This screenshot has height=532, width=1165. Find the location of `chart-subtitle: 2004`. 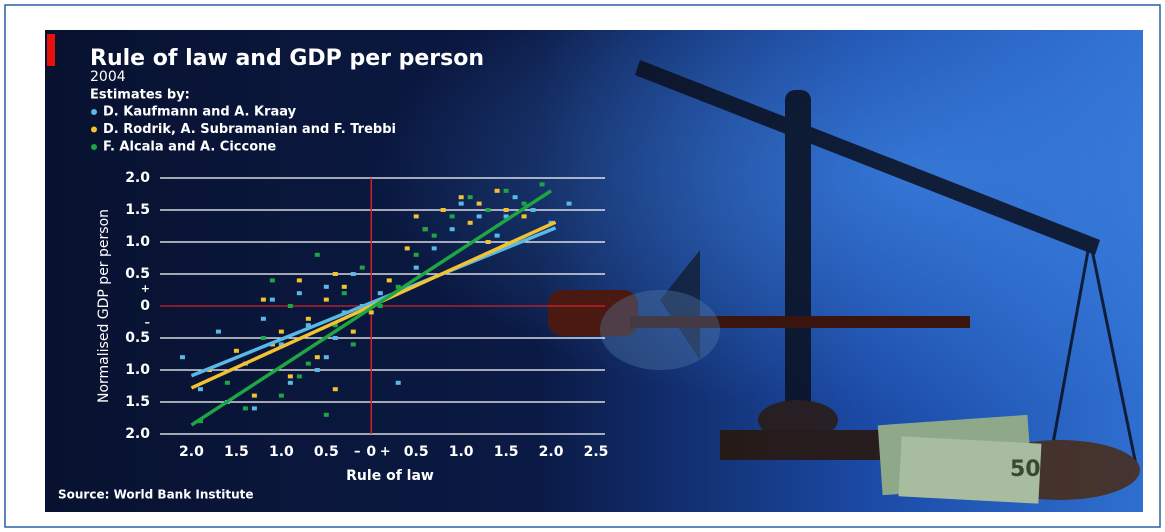

chart-subtitle: 2004 is located at coordinates (108, 77).